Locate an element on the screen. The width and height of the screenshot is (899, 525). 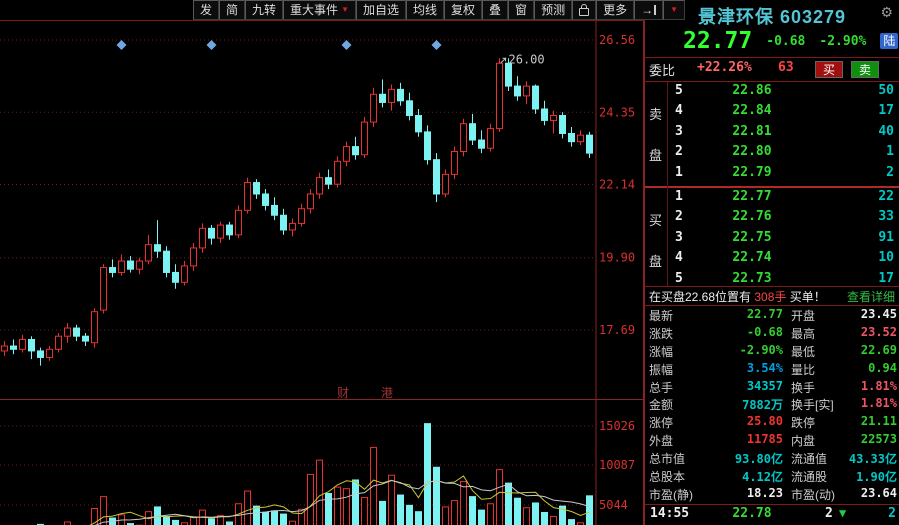
sell-row-5: 5 22.86 50 is located at coordinates (772, 93).